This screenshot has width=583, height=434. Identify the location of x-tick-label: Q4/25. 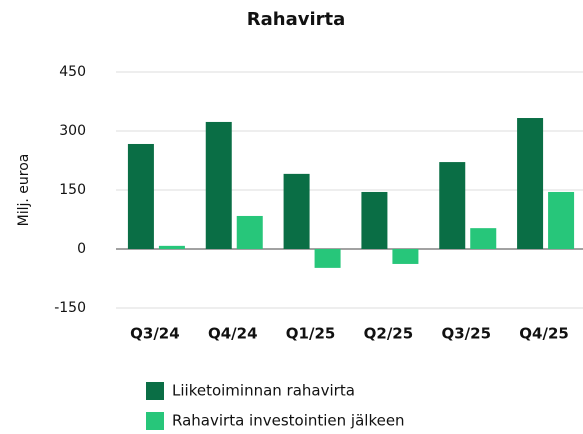
(544, 334).